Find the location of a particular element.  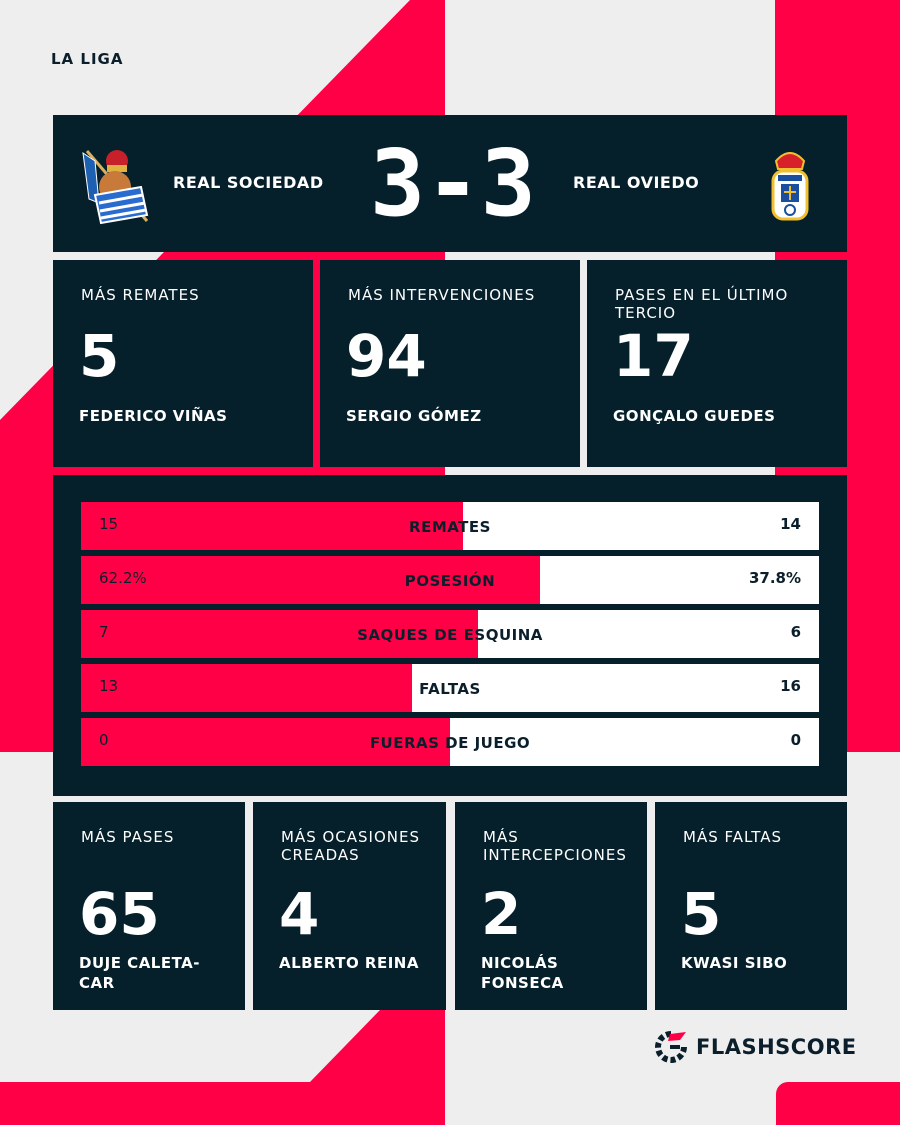

home-value: 0 is located at coordinates (104, 740).